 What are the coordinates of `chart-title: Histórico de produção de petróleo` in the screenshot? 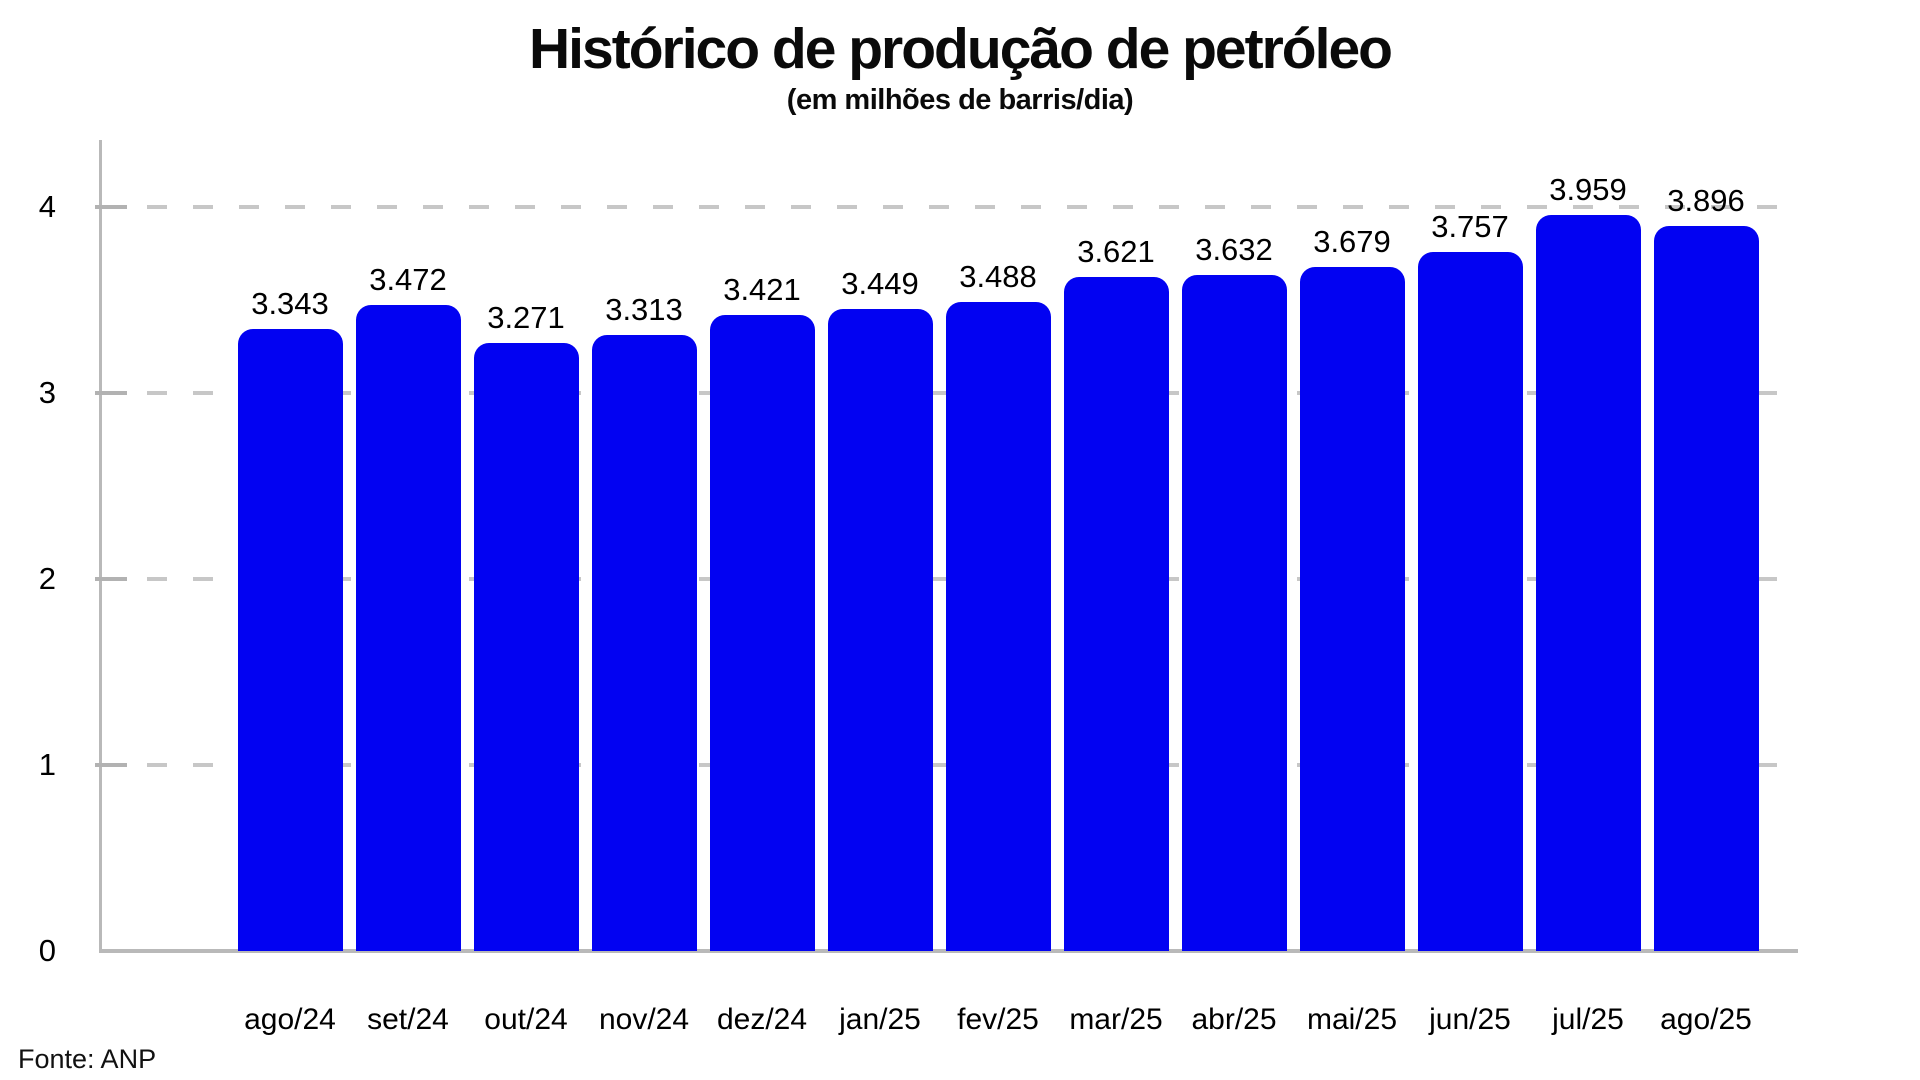 It's located at (961, 49).